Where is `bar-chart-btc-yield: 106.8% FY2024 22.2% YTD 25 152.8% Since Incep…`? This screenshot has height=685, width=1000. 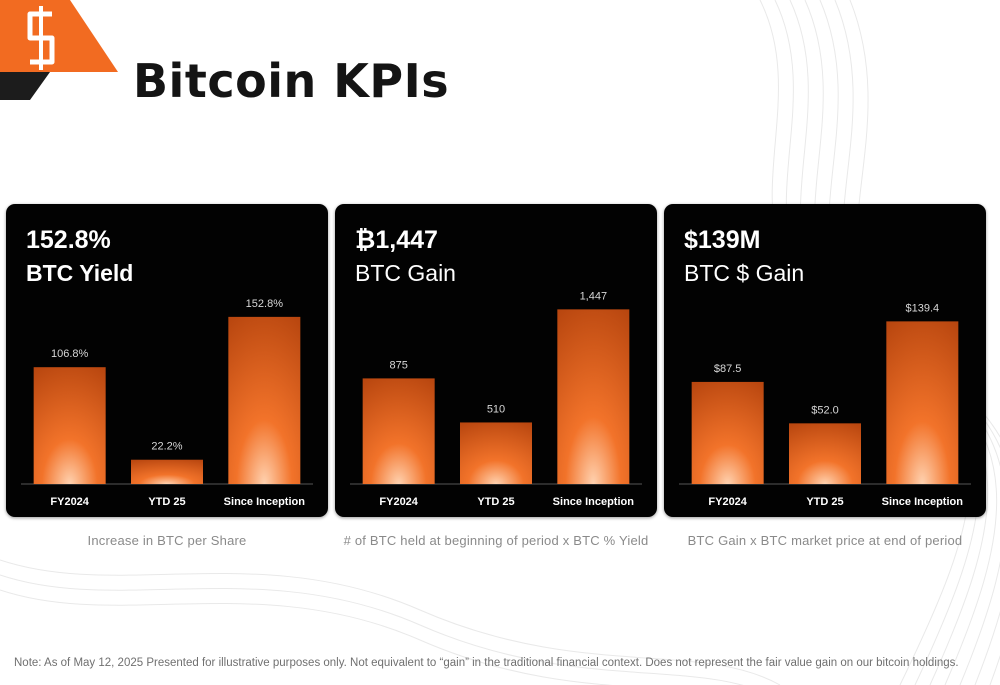 bar-chart-btc-yield: 106.8% FY2024 22.2% YTD 25 152.8% Since Incep… is located at coordinates (167, 403).